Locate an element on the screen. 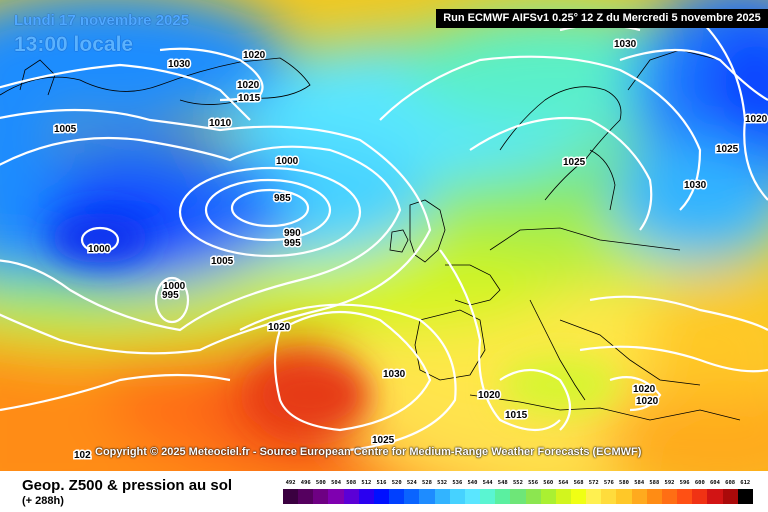 This screenshot has height=512, width=768. legend-tick-label: 560 is located at coordinates (548, 483).